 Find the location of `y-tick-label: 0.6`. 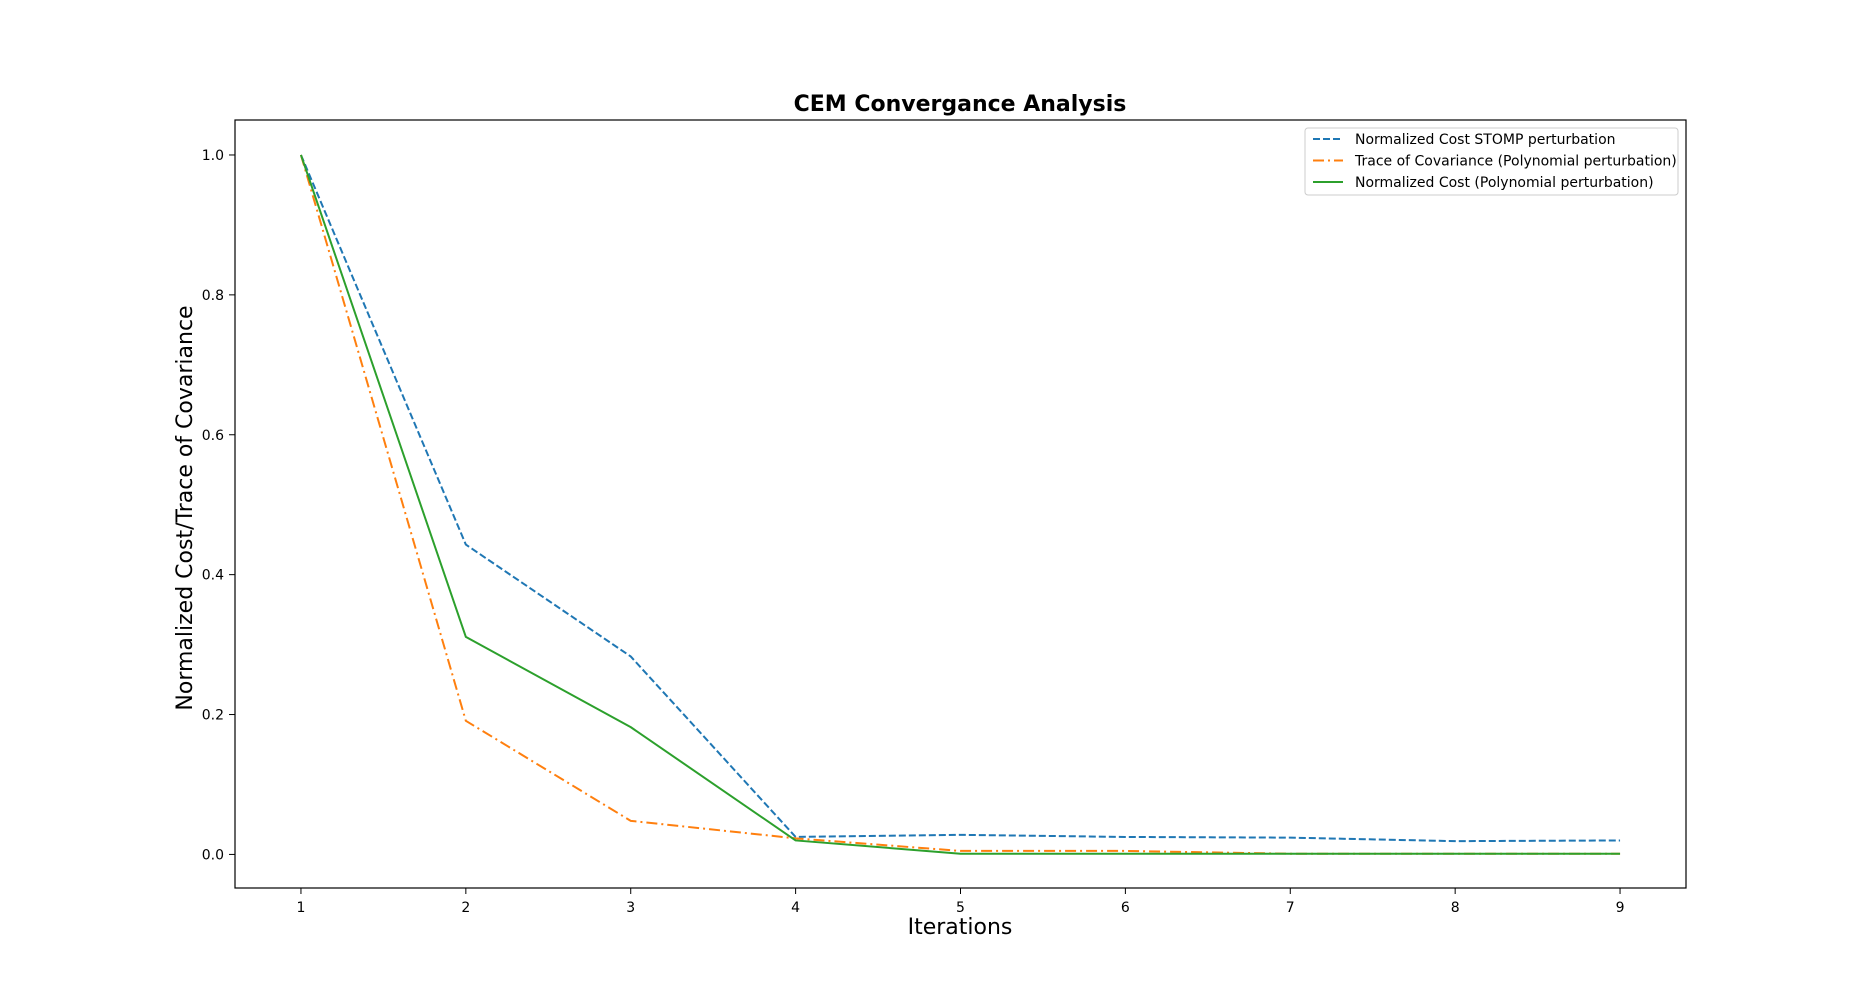

y-tick-label: 0.6 is located at coordinates (213, 436).